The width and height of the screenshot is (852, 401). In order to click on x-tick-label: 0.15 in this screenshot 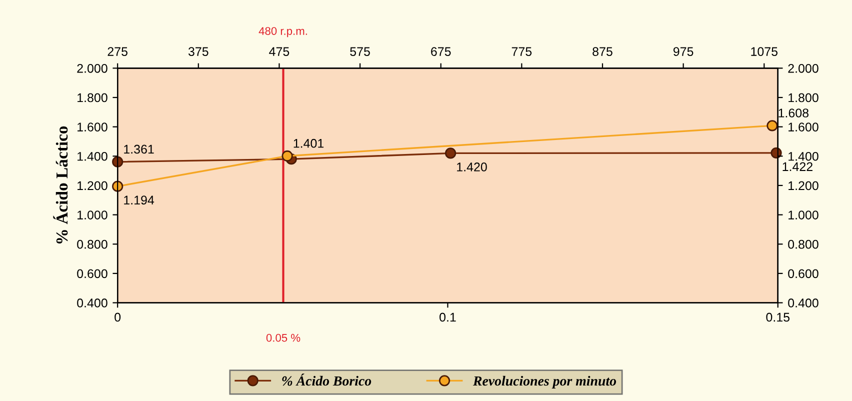, I will do `click(778, 317)`.